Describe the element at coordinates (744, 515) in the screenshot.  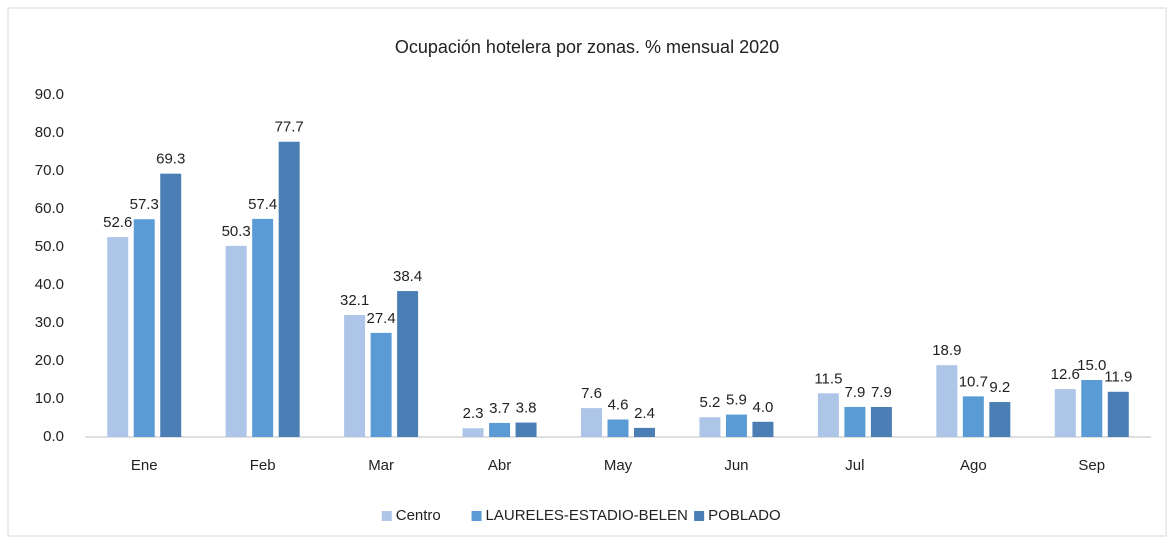
I see `legend-label: POBLADO` at that location.